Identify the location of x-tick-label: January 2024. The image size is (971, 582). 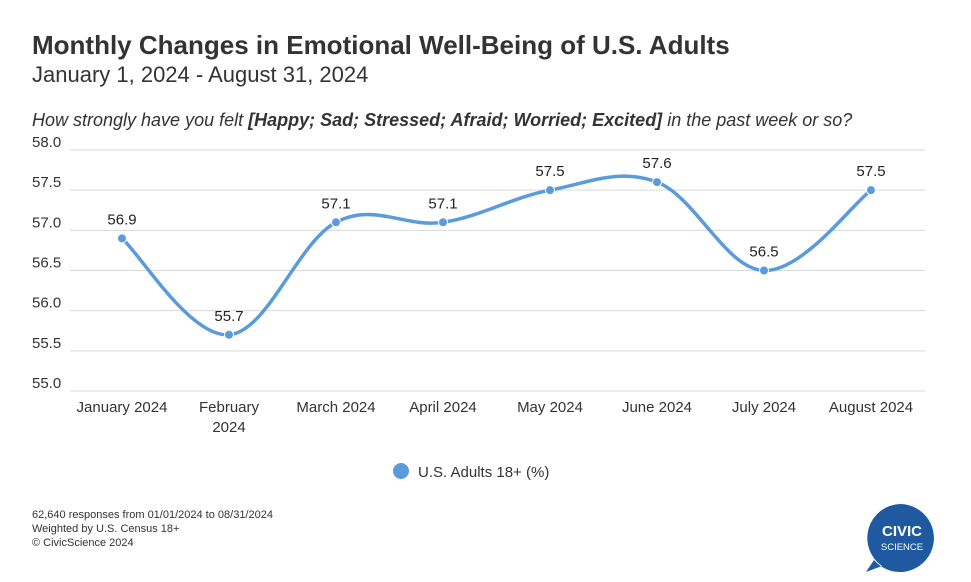
(122, 407).